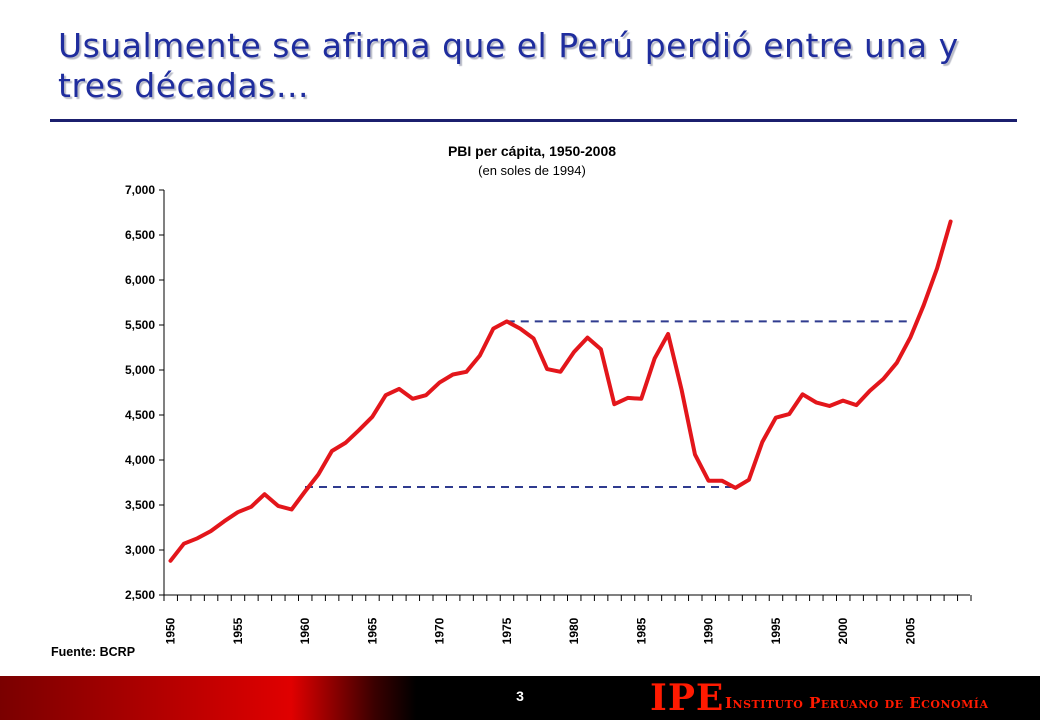 This screenshot has width=1040, height=720. I want to click on y-tick-label: 3,500, so click(140, 505).